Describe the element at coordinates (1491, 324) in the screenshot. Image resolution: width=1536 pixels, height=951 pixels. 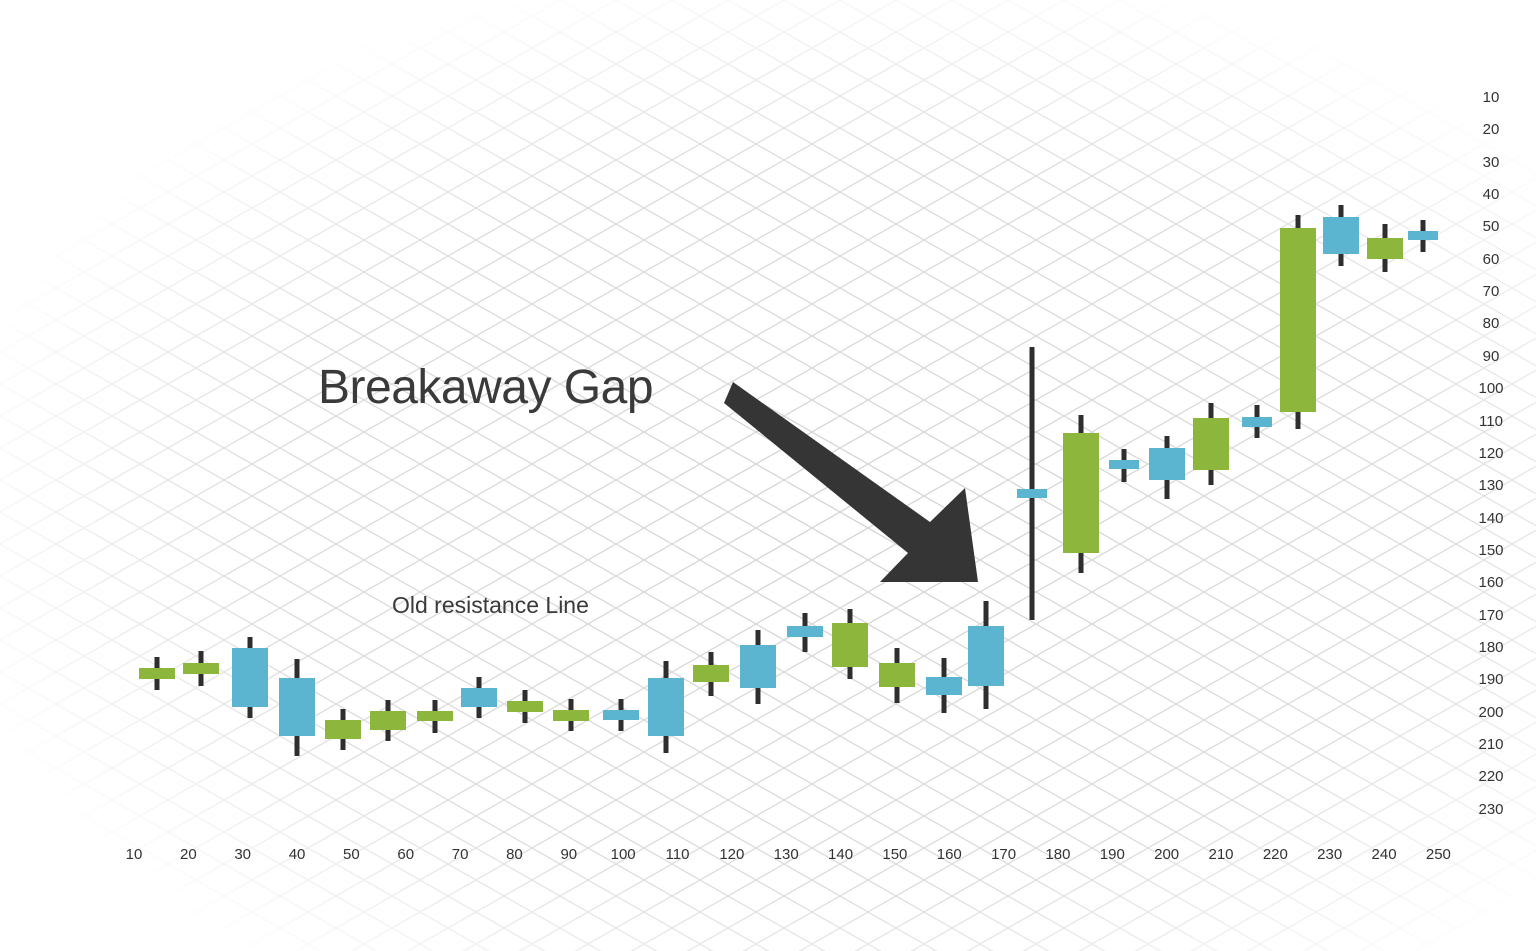
I see `y-tick-label: 80` at that location.